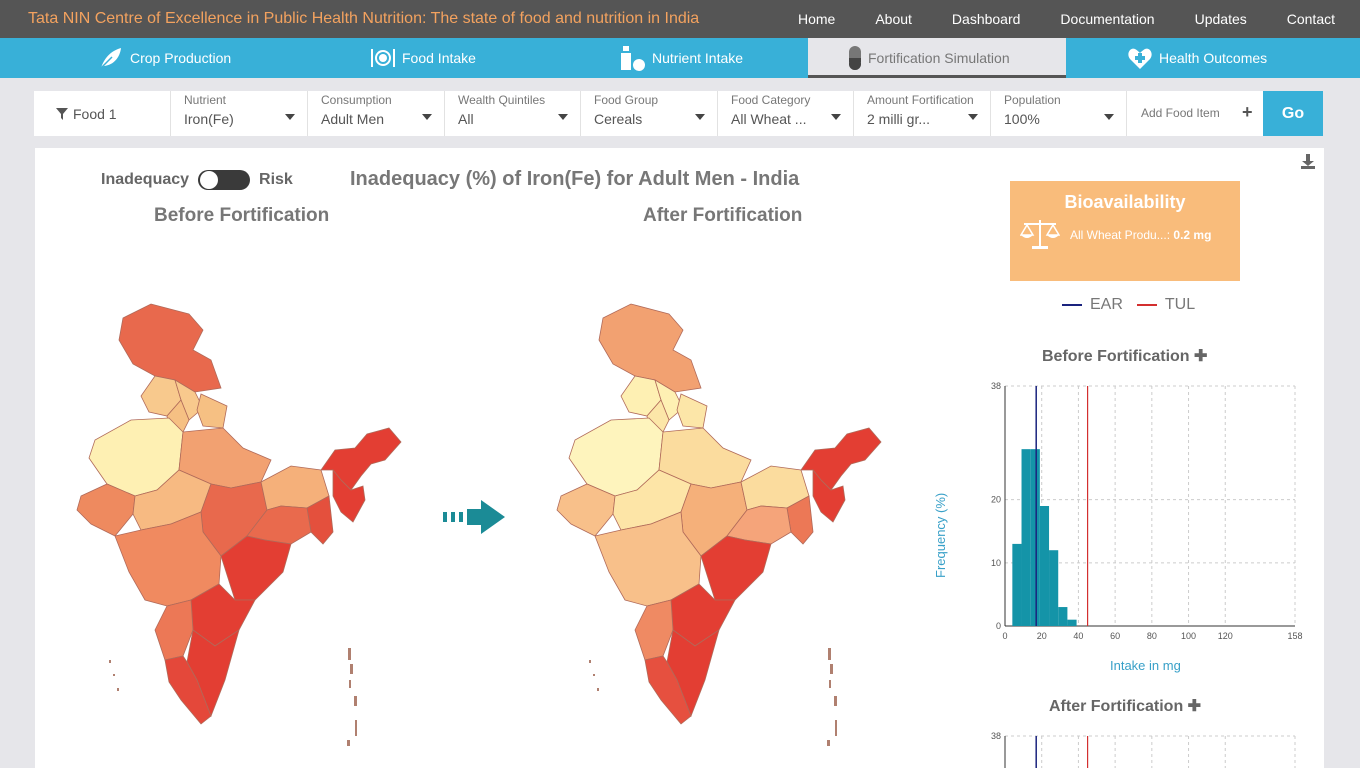 The image size is (1360, 768). What do you see at coordinates (276, 179) in the screenshot?
I see `toggle-right-label: Risk` at bounding box center [276, 179].